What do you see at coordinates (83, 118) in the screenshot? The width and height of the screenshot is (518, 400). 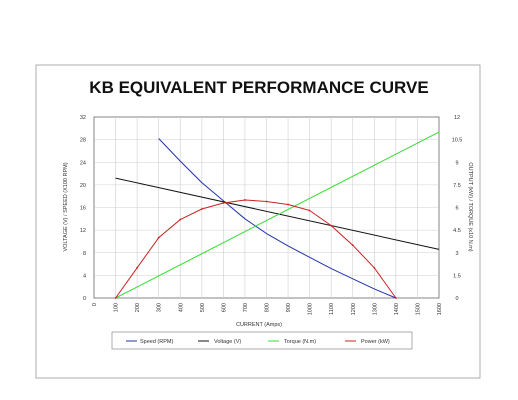 I see `y-left-tick-label: 32` at bounding box center [83, 118].